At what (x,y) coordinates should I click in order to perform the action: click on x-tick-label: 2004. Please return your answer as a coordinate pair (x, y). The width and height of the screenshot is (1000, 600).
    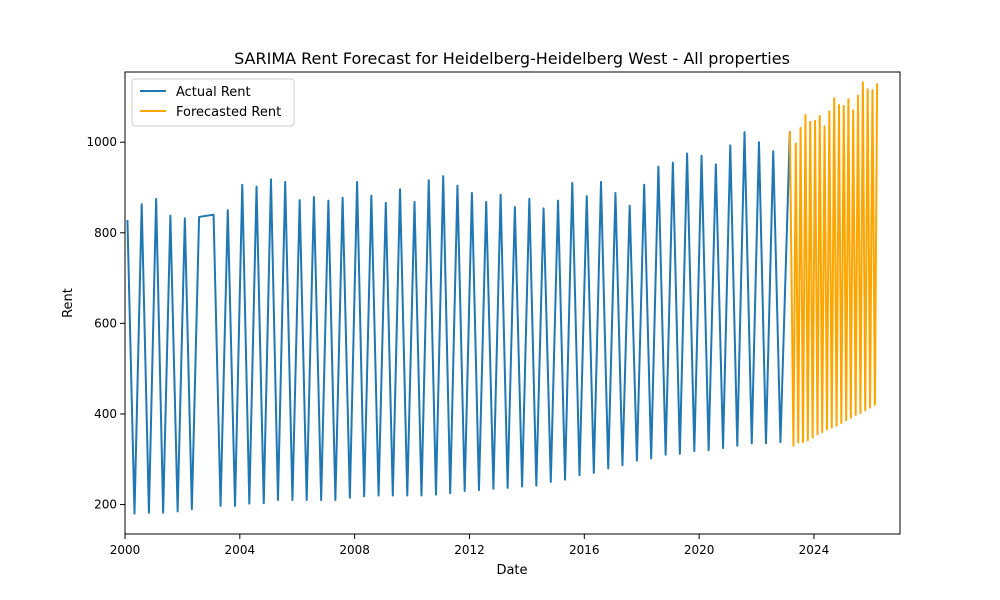
    Looking at the image, I should click on (240, 550).